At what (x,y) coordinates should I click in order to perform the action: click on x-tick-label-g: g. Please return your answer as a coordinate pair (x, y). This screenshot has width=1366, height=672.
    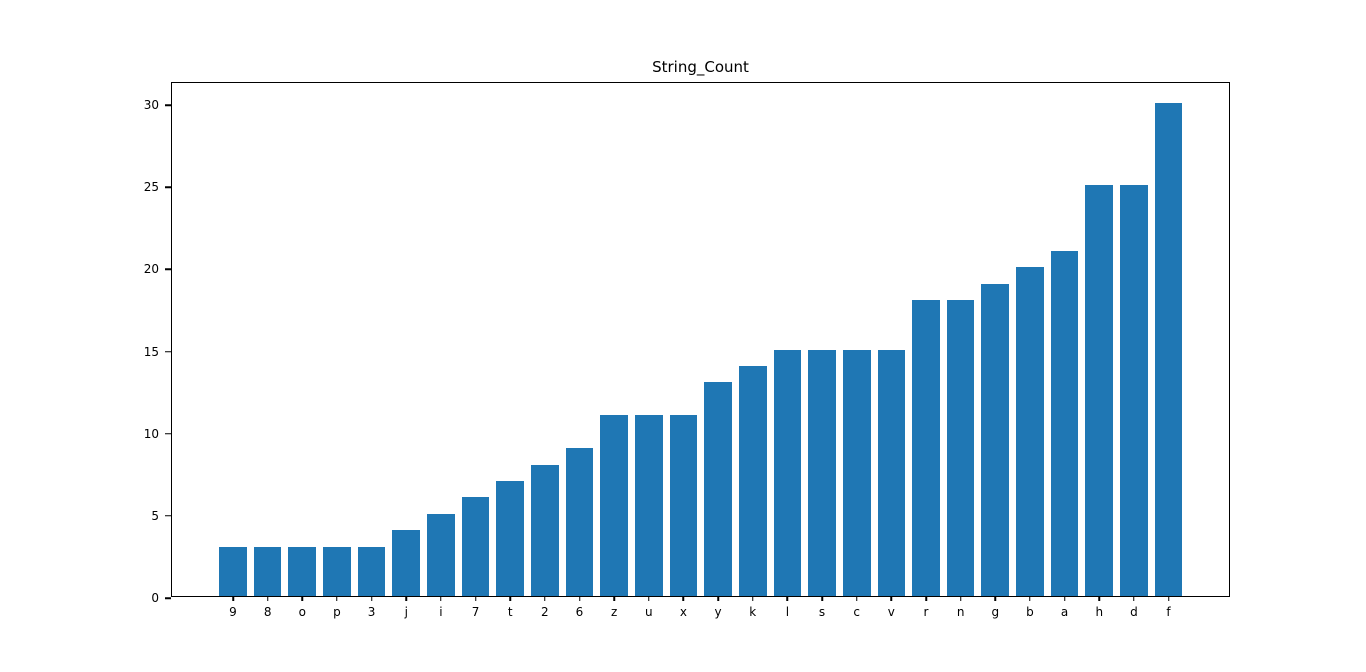
    Looking at the image, I should click on (995, 612).